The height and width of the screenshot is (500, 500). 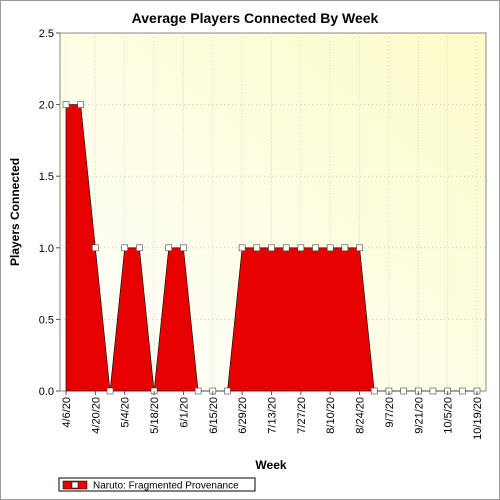 What do you see at coordinates (361, 415) in the screenshot?
I see `x-tick-label: 8/24/20` at bounding box center [361, 415].